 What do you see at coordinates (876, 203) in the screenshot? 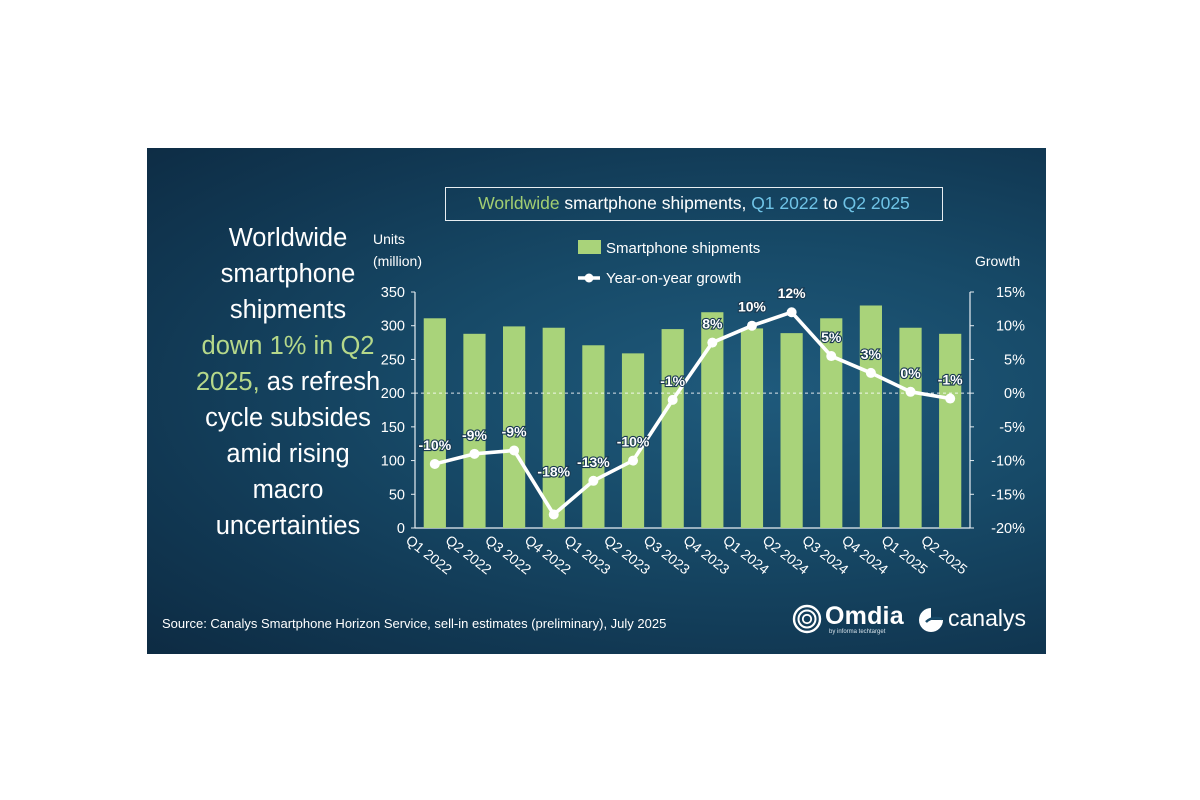
I see `title-part: Q2 2025` at bounding box center [876, 203].